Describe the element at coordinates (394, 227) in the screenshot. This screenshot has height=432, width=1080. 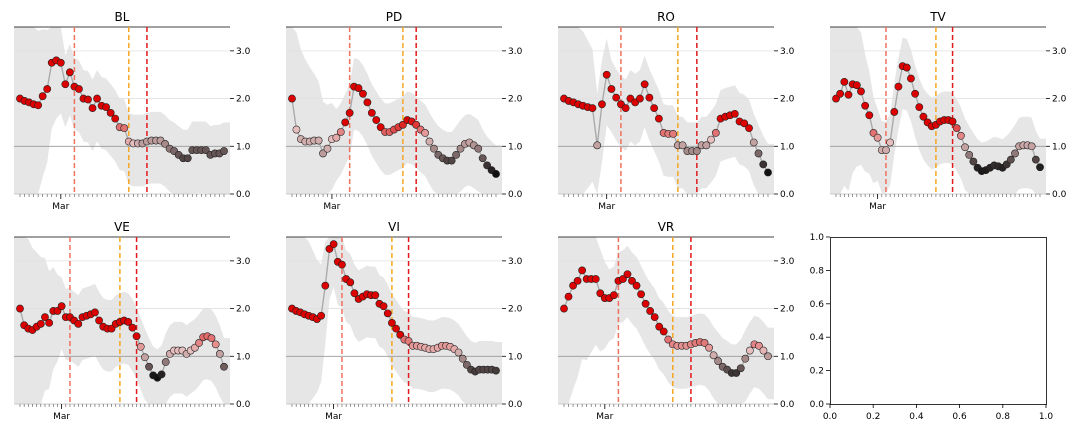
I see `panel-title: VI` at that location.